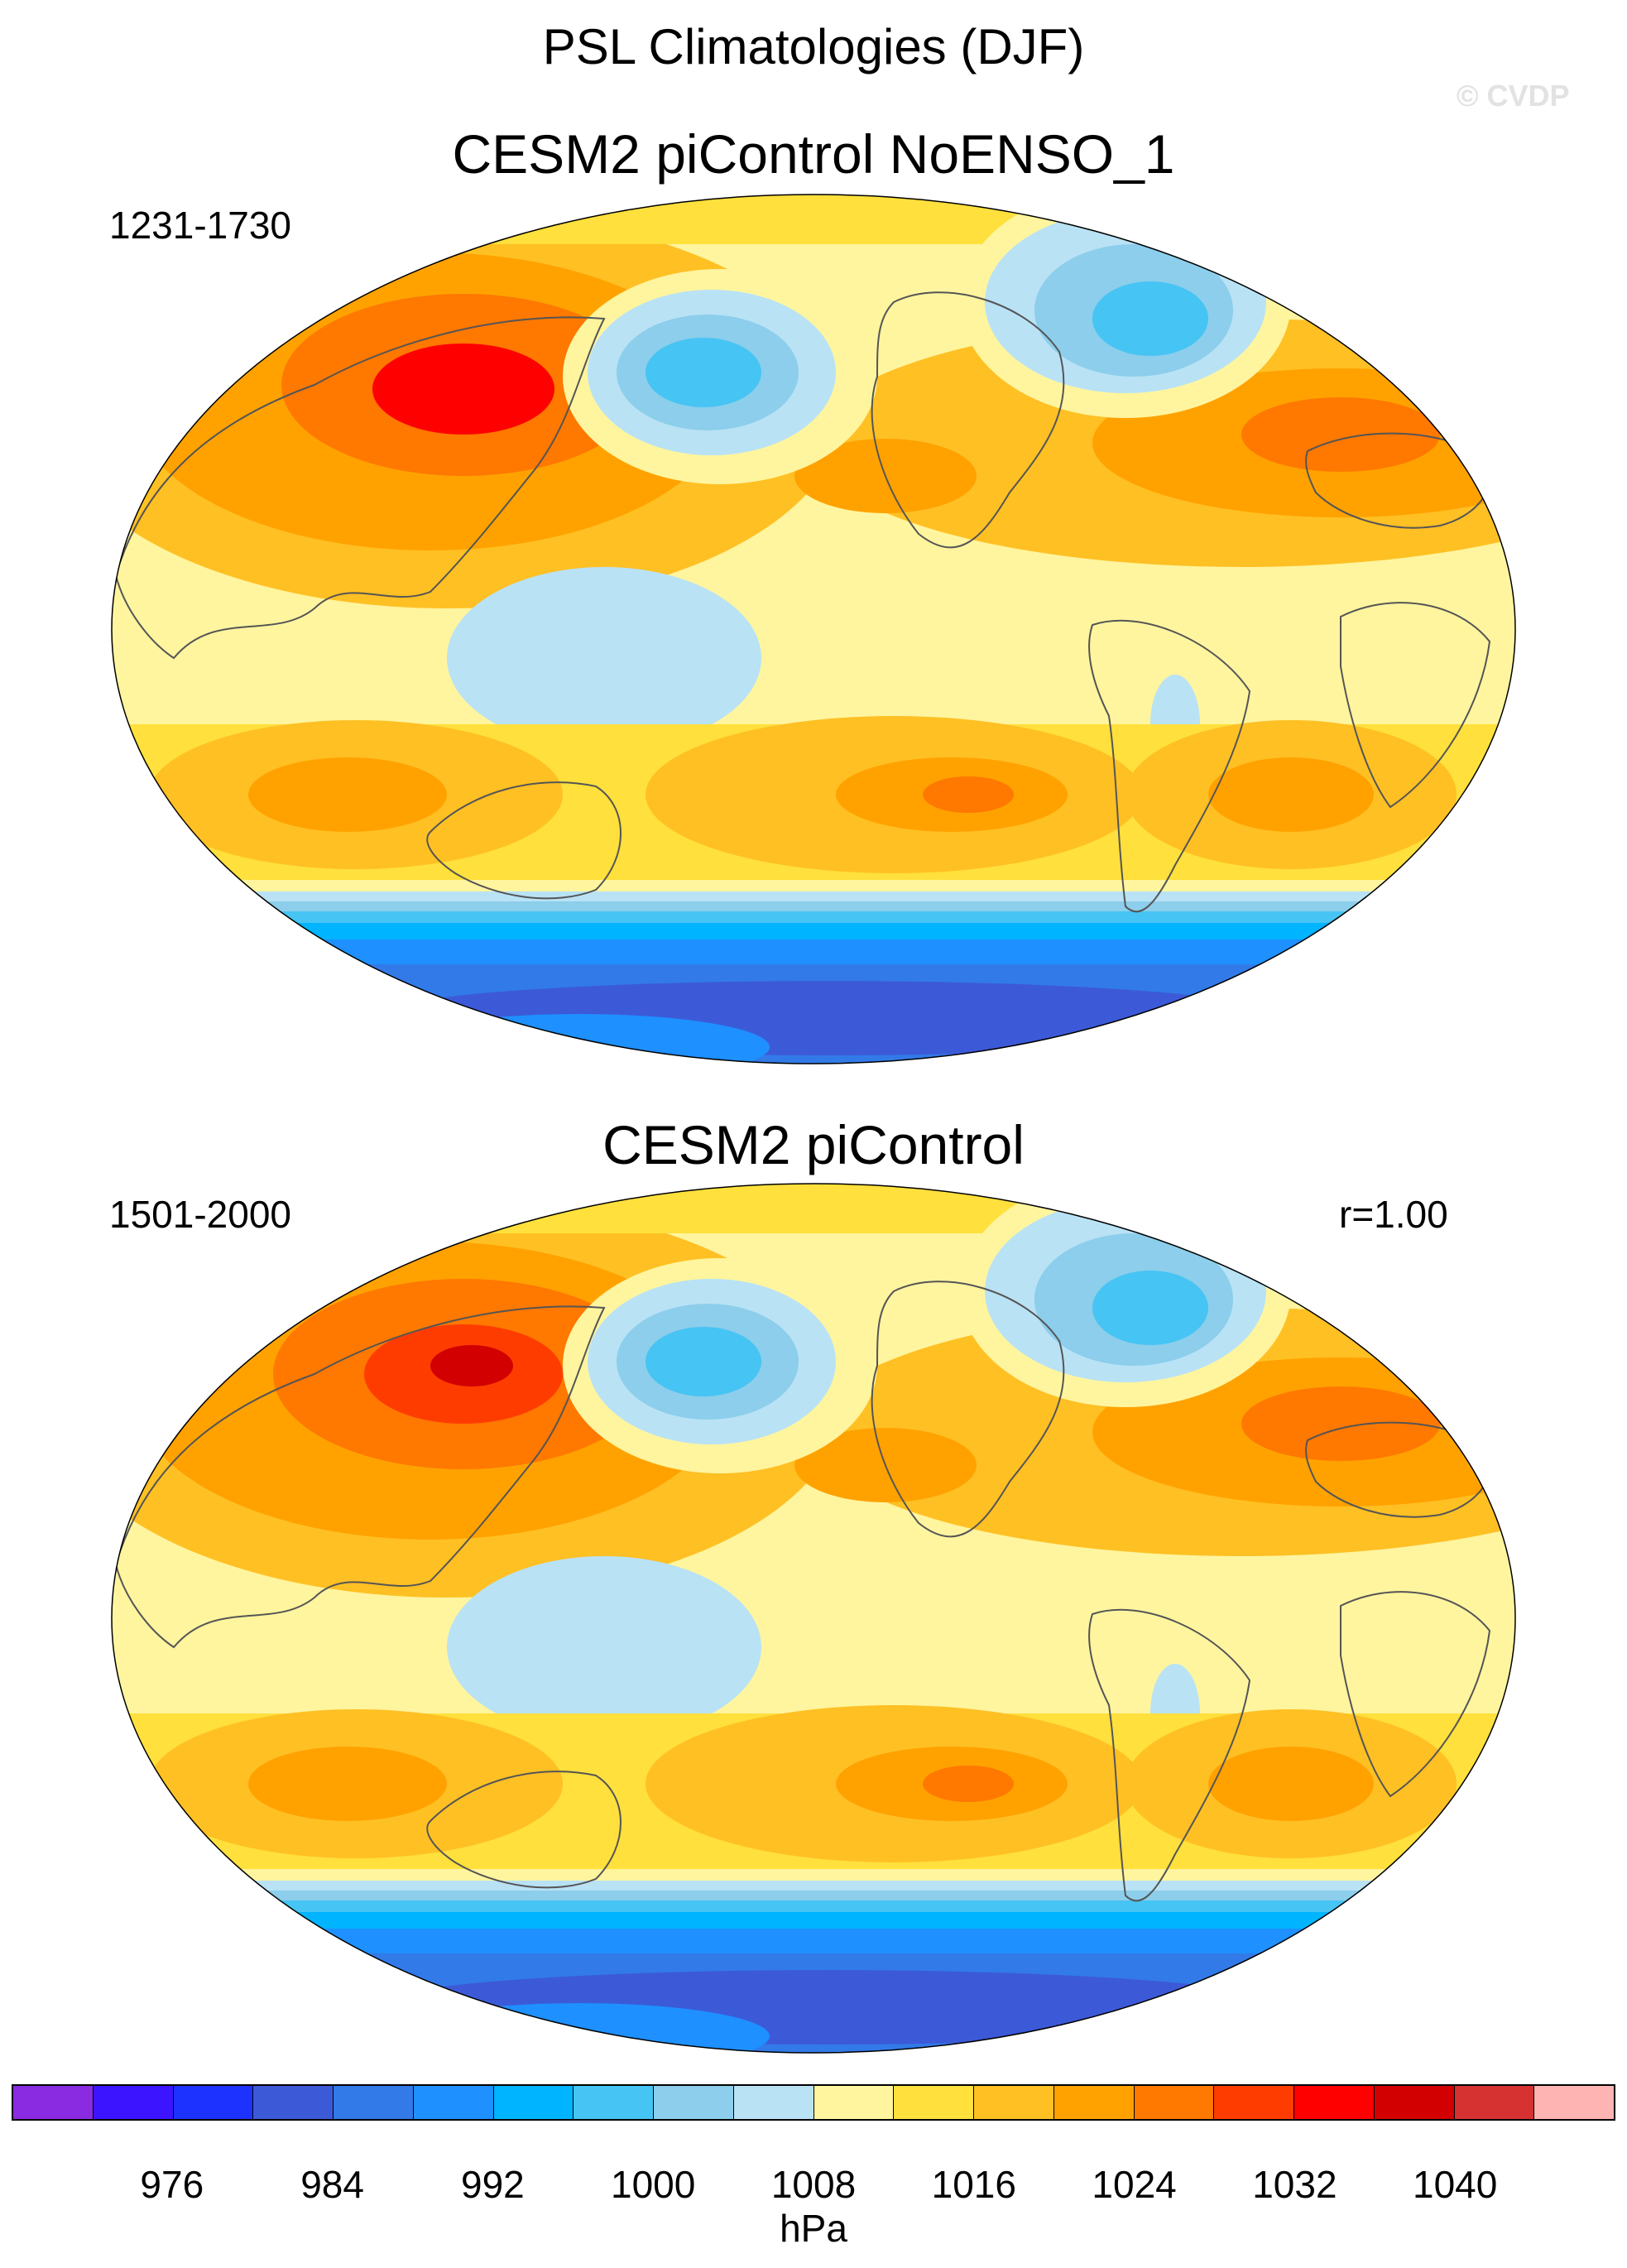 Image resolution: width=1627 pixels, height=2268 pixels. Describe the element at coordinates (813, 2228) in the screenshot. I see `colorbar-units: hPa` at that location.